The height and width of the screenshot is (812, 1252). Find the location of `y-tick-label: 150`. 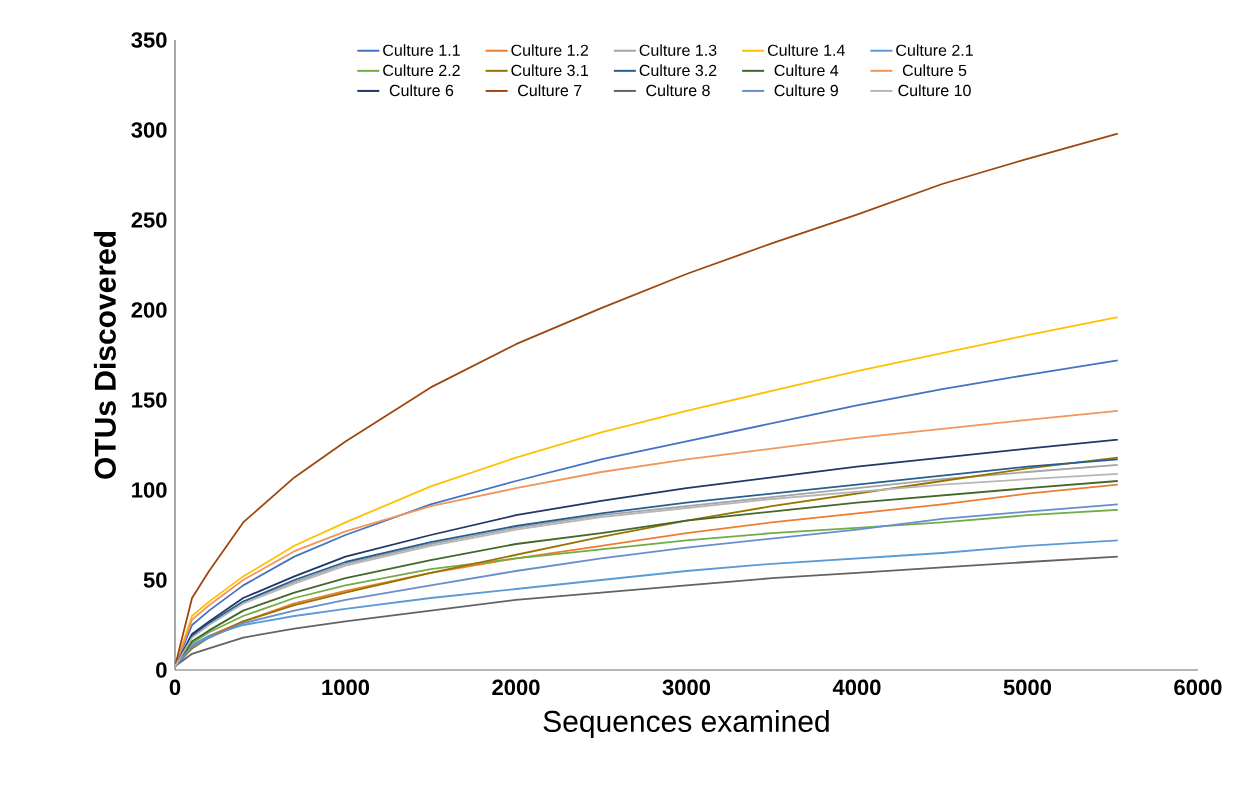

y-tick-label: 150 is located at coordinates (149, 400).